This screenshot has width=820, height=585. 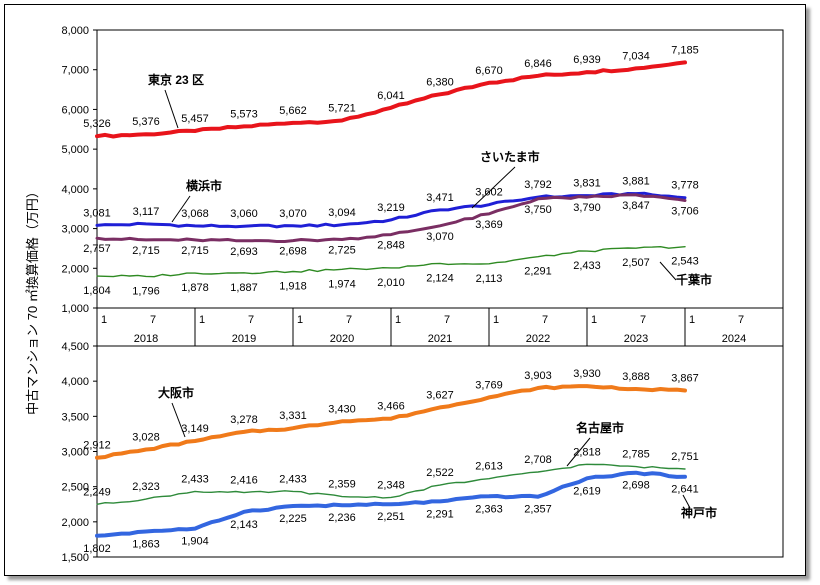 I want to click on data-label: 2,725, so click(x=342, y=250).